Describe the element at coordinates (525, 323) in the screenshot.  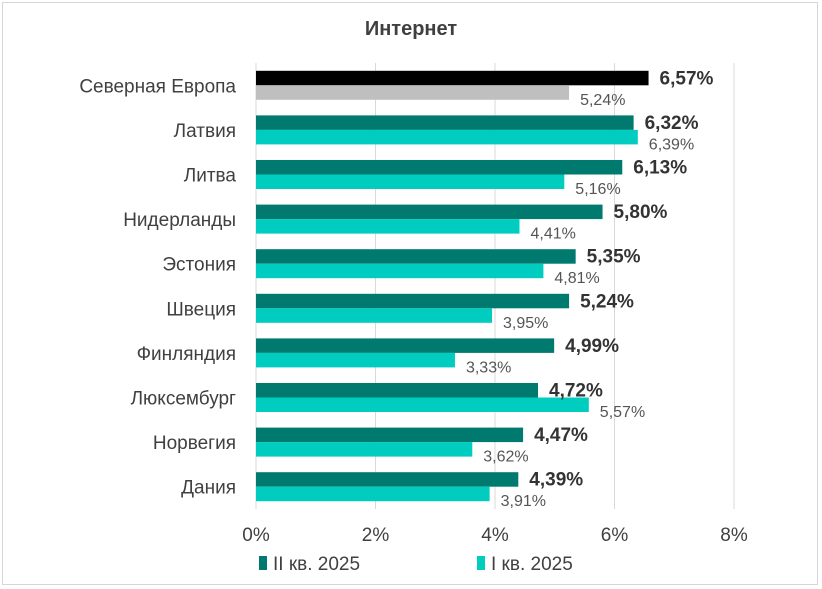
I see `data-label-series-2: 3,95%` at that location.